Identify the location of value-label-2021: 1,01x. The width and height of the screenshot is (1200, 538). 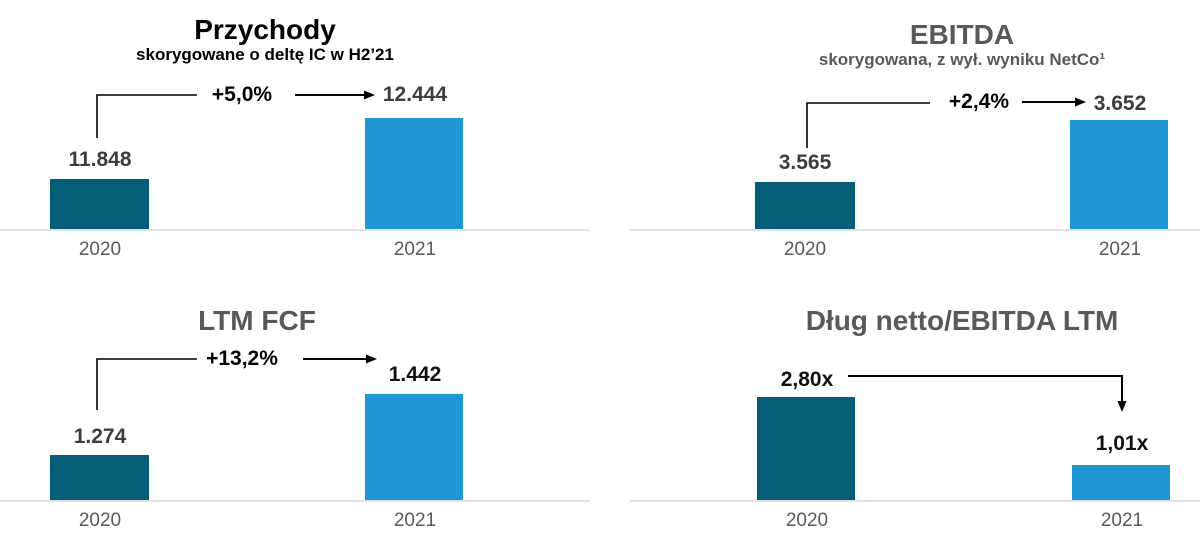
(1122, 443).